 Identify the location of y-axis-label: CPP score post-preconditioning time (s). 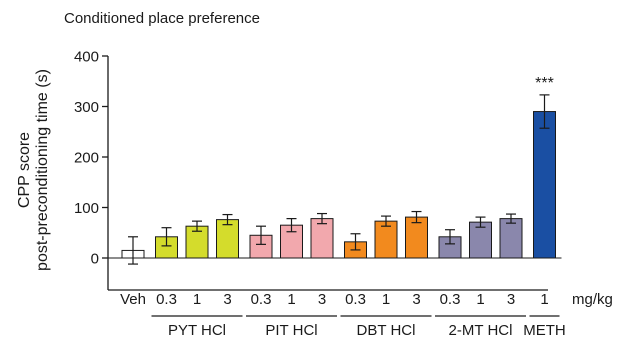
(33, 170).